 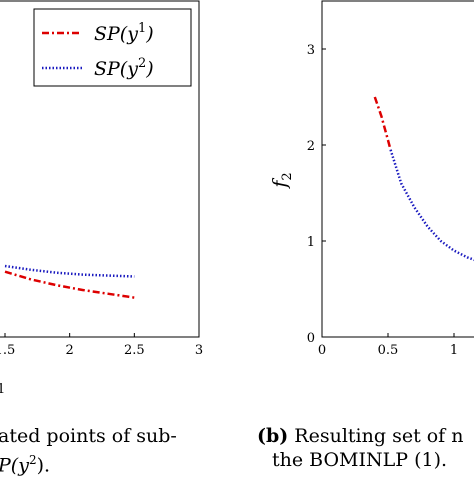 I want to click on caption-b-line-1: (b) Resulting set of n, so click(x=360, y=436).